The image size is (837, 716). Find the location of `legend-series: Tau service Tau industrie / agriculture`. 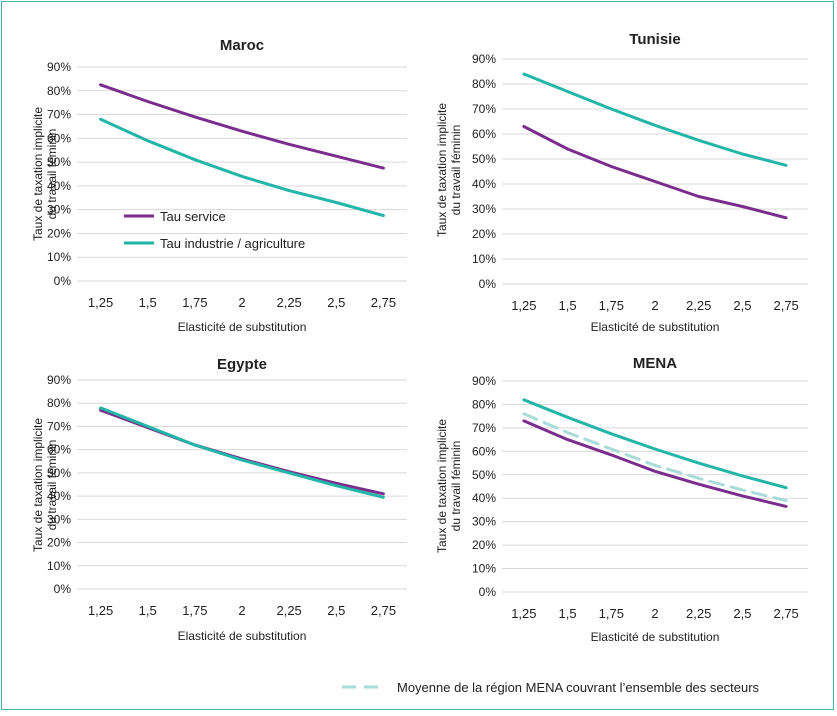

legend-series: Tau service Tau industrie / agriculture is located at coordinates (214, 230).